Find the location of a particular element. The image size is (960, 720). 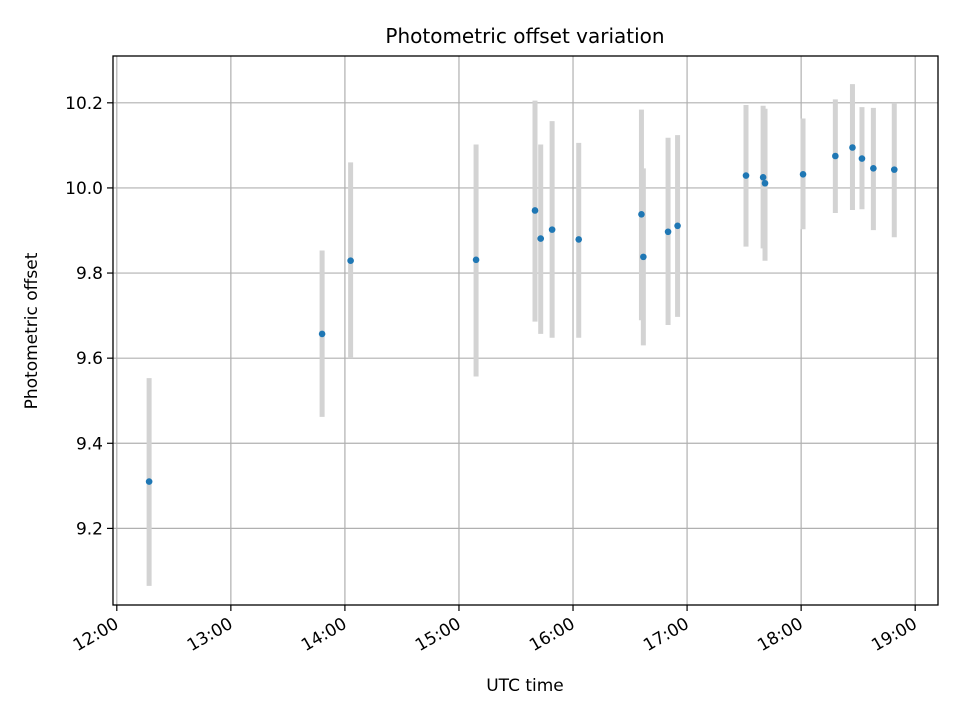

y-axis-label: Photometric offset is located at coordinates (32, 330).